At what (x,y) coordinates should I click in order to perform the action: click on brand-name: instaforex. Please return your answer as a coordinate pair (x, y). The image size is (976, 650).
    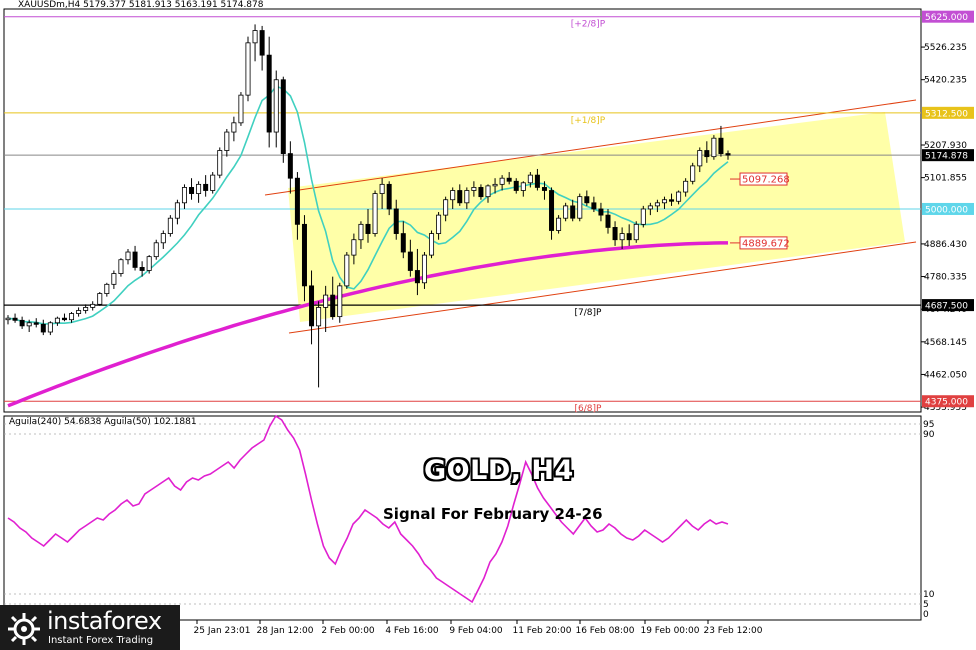
    Looking at the image, I should click on (104, 621).